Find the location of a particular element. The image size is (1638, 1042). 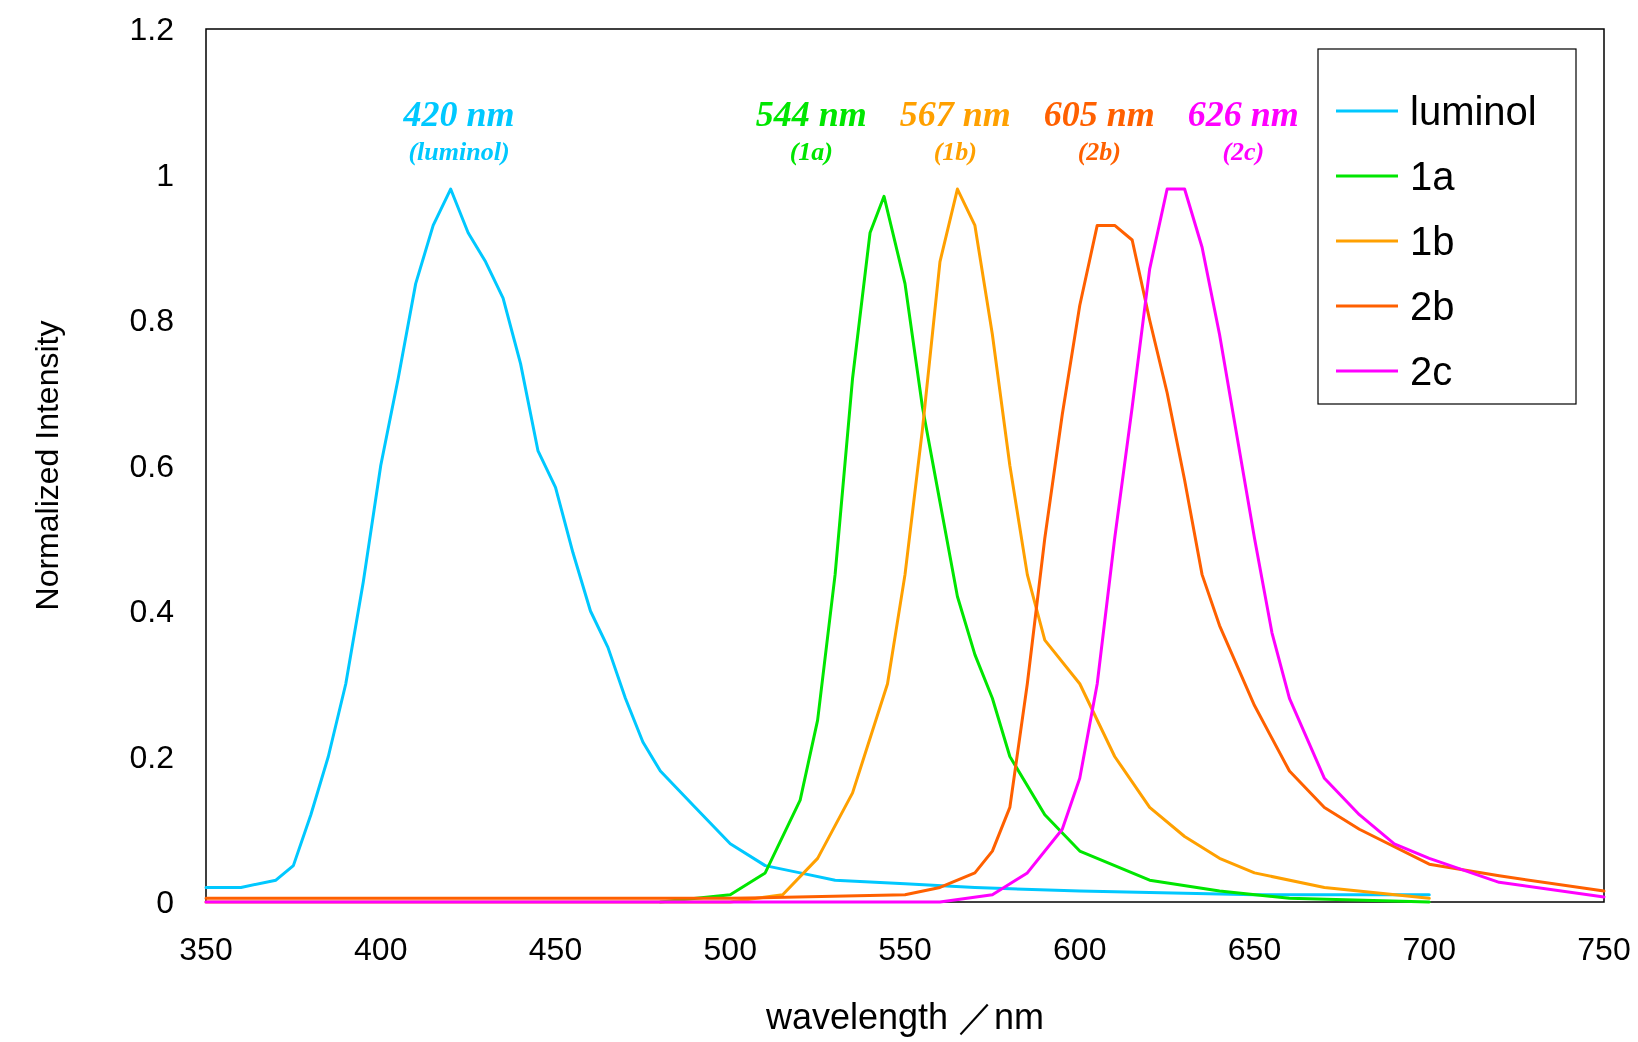

annotation: (2c) is located at coordinates (1243, 151).